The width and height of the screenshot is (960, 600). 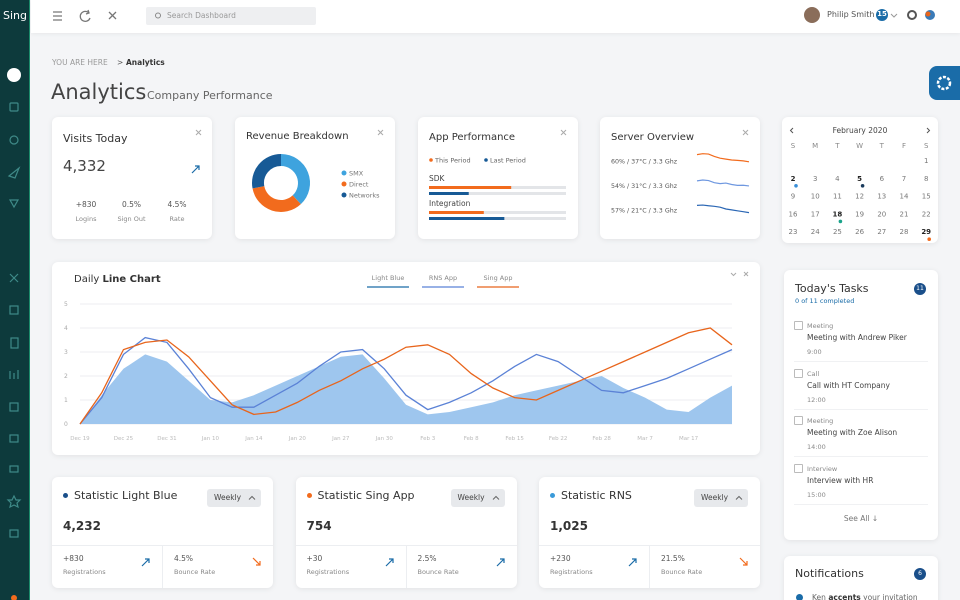 What do you see at coordinates (210, 439) in the screenshot?
I see `x-tick-label: Jan 10` at bounding box center [210, 439].